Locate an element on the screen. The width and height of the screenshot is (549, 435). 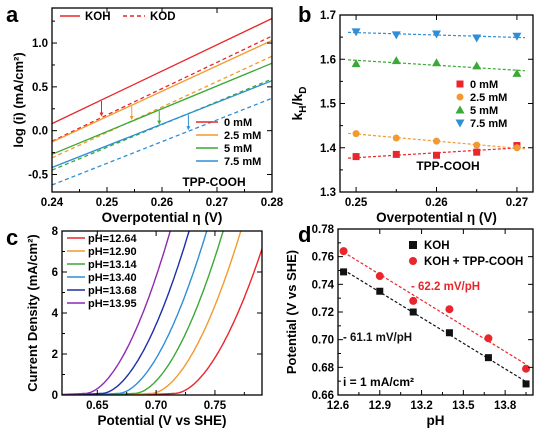
y-tick-label: 0.68 is located at coordinates (323, 368).